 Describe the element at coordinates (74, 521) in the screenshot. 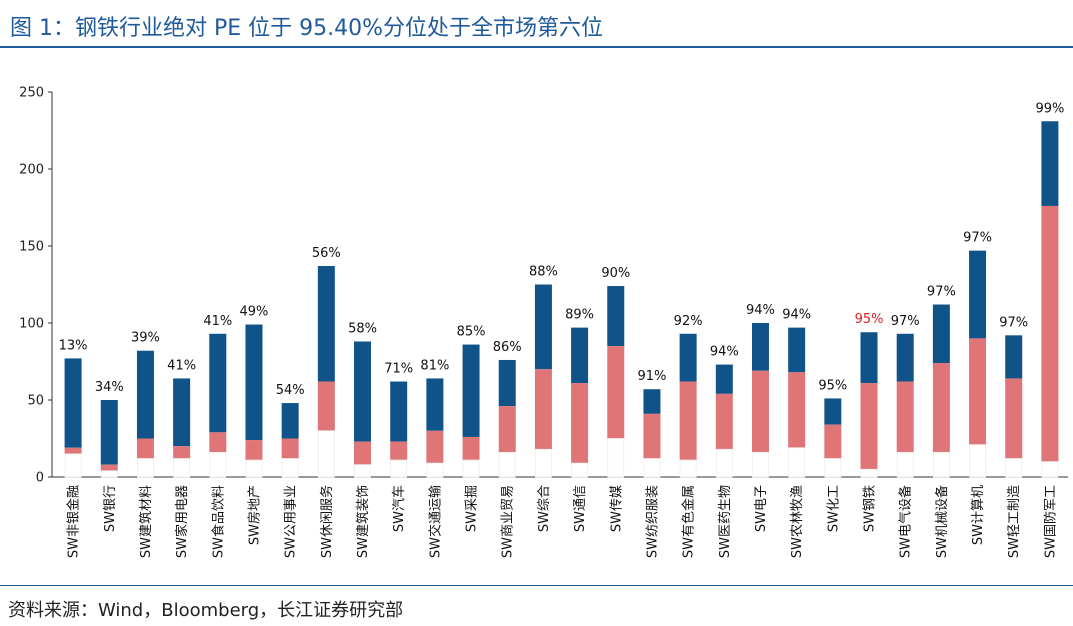

I see `category-label: SW非银金融` at that location.